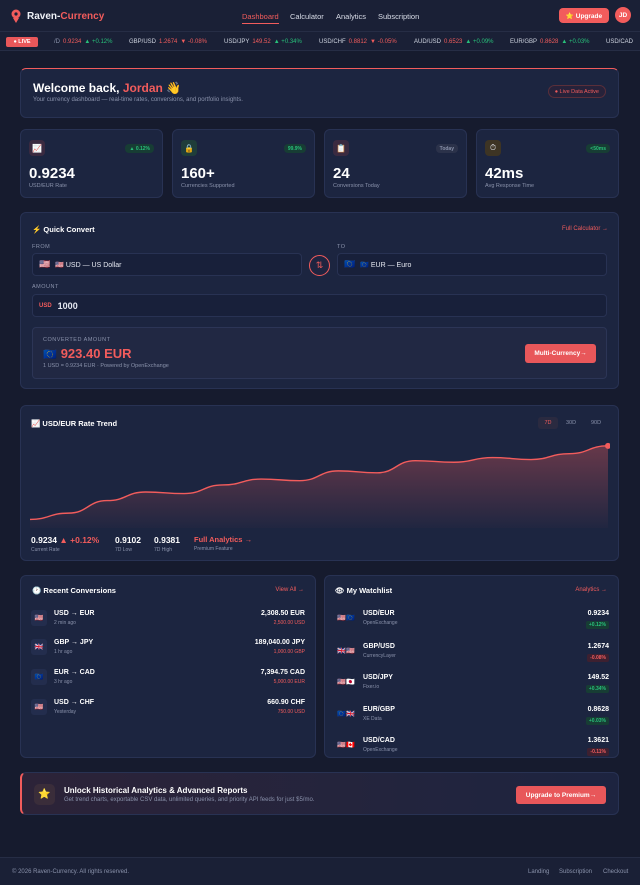 The image size is (640, 885). I want to click on upgrade-button: ⭐ Upgrade, so click(584, 15).